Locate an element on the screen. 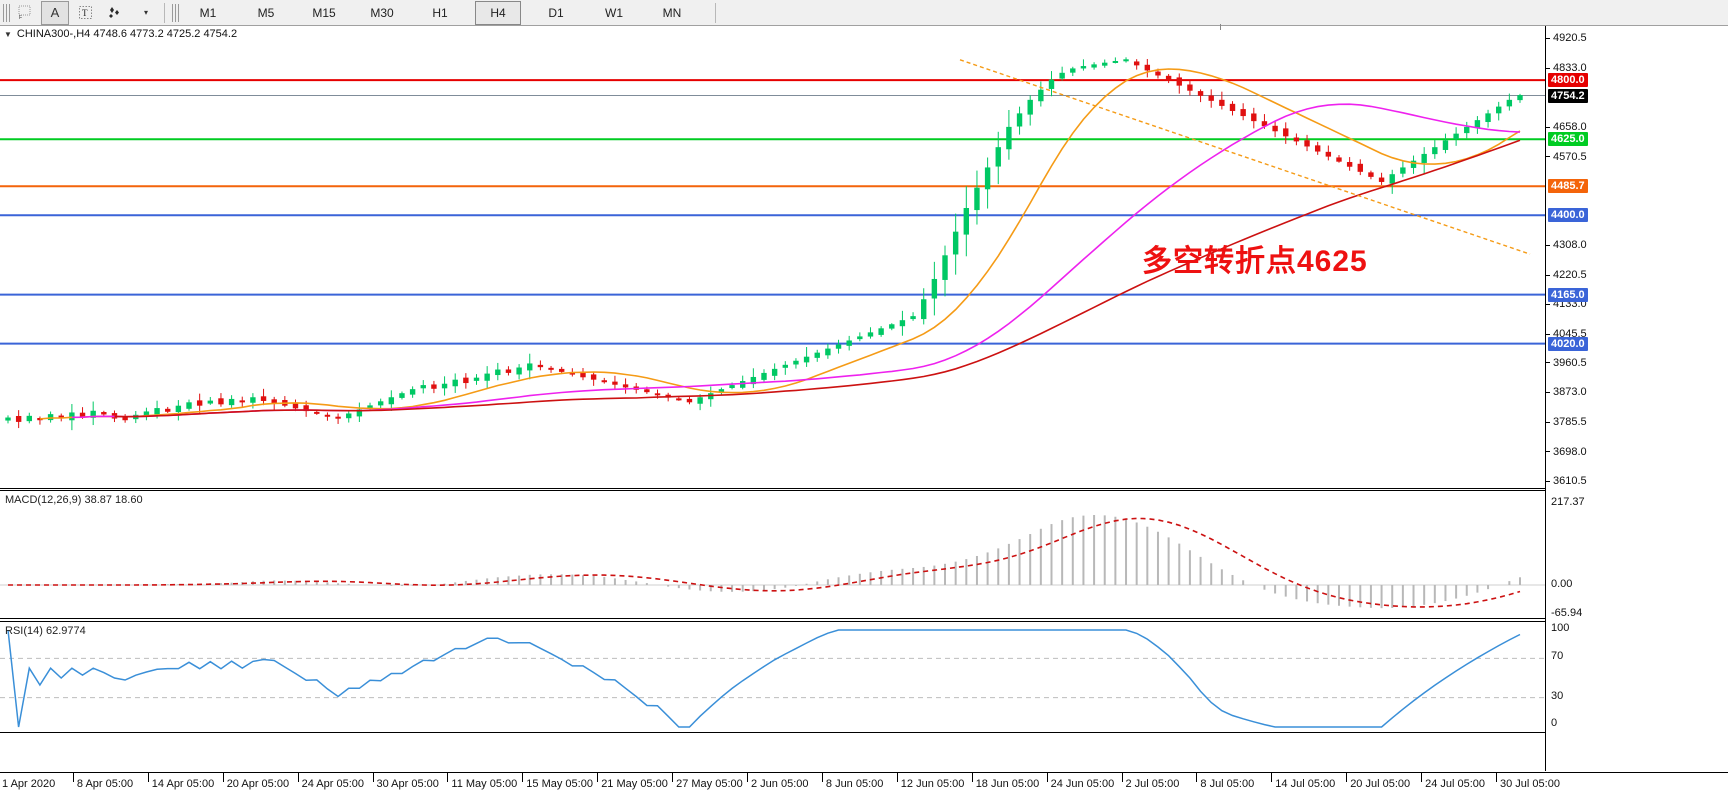 Image resolution: width=1728 pixels, height=798 pixels. time-tick-label: 2 Jun 05:00 is located at coordinates (780, 784).